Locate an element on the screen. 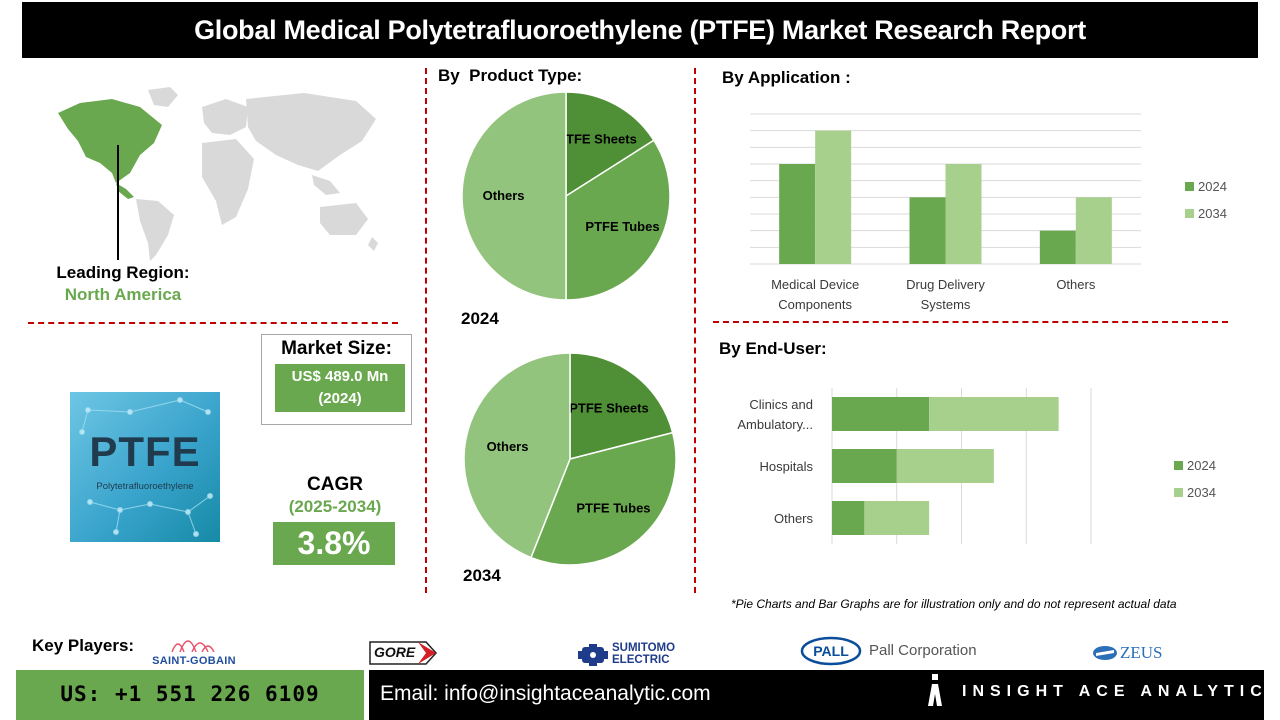 The height and width of the screenshot is (720, 1280). asia-shape is located at coordinates (311, 132).